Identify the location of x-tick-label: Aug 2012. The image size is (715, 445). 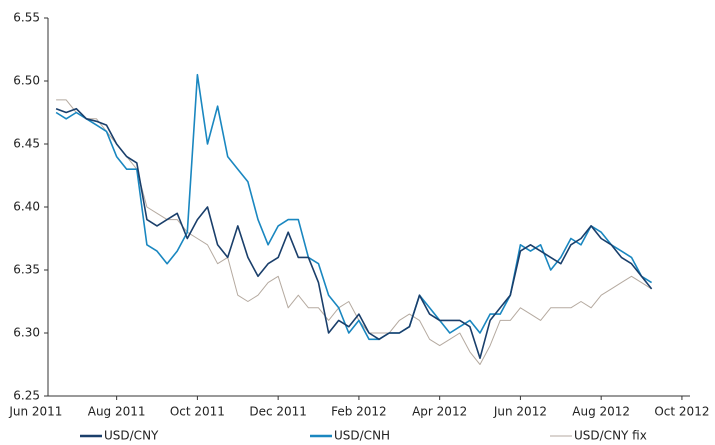
(601, 412).